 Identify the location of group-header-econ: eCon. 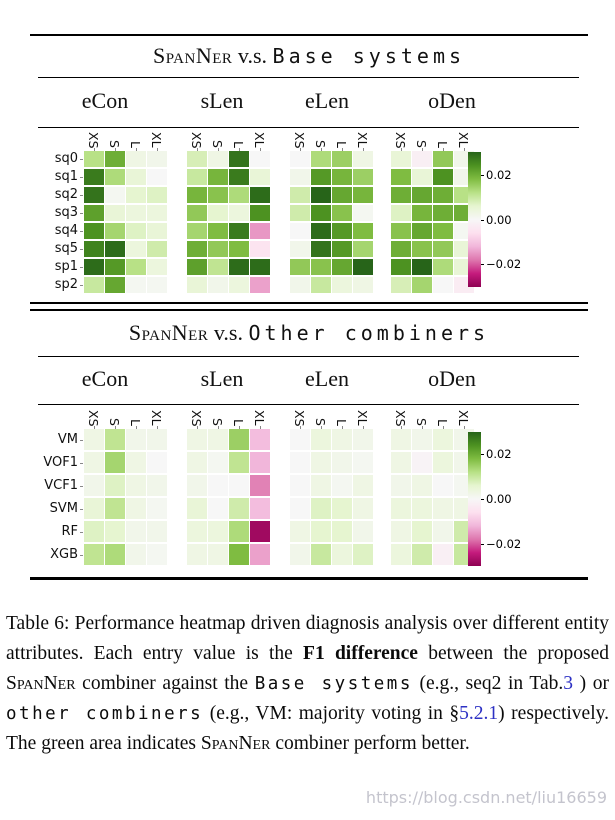
(105, 378).